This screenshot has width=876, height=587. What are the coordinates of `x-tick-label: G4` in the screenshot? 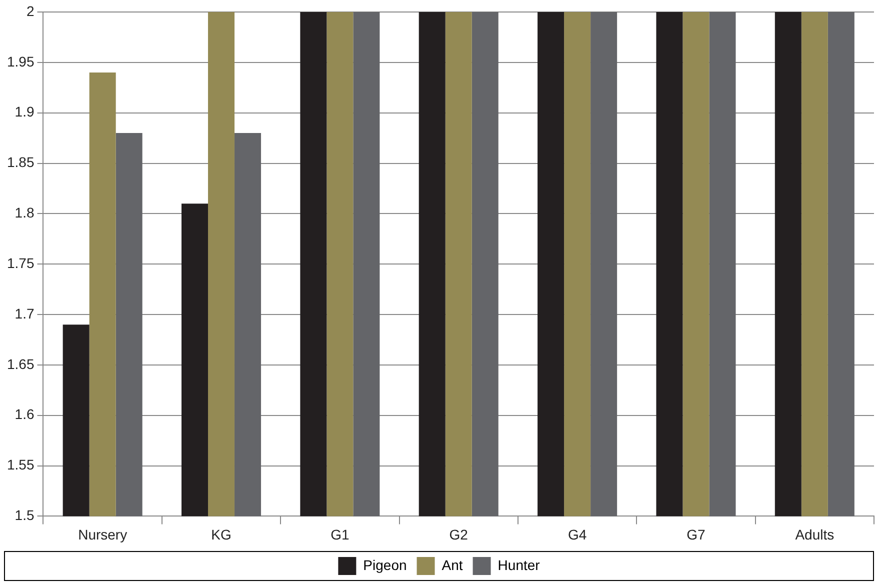 It's located at (577, 534).